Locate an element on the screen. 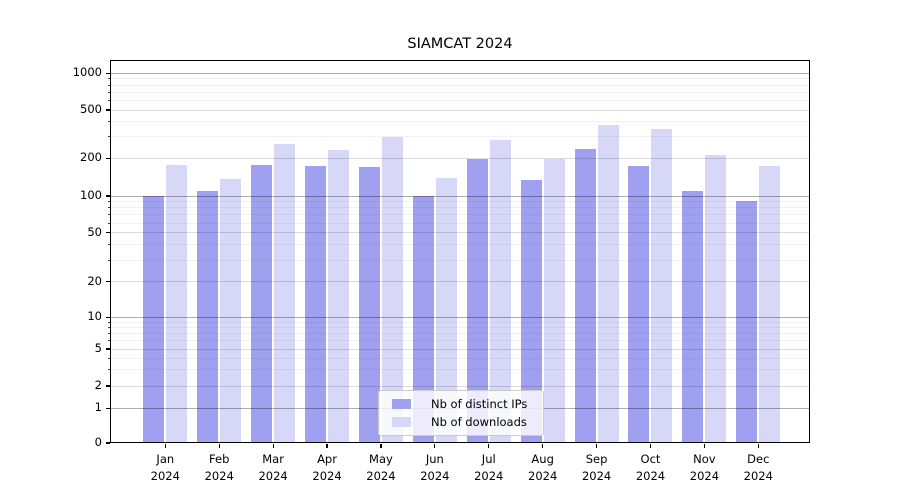 The height and width of the screenshot is (500, 900). legend-swatch-downloads is located at coordinates (401, 422).